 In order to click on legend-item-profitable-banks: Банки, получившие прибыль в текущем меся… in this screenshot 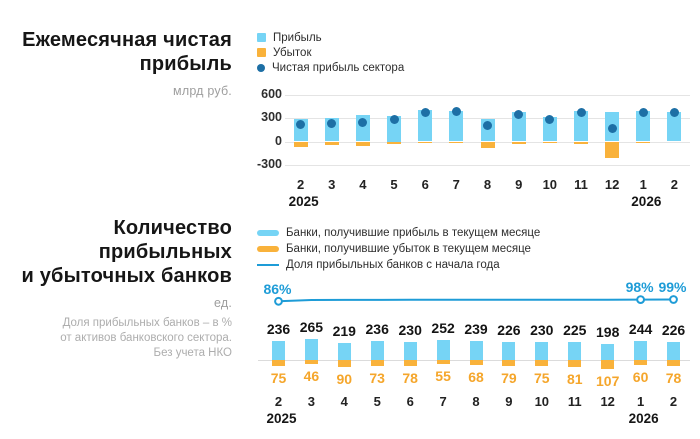, I will do `click(398, 232)`.